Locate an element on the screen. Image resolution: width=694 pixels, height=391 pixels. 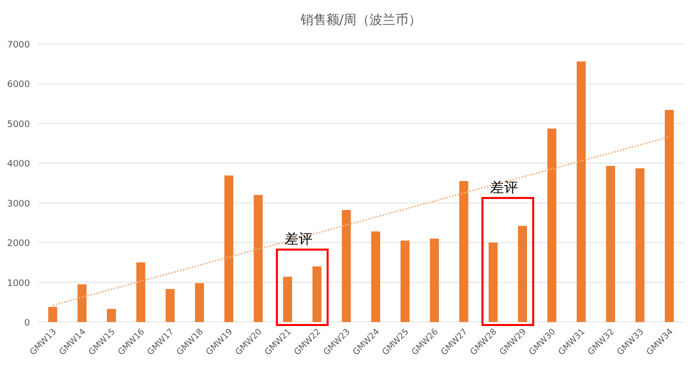
y-tick-label: 5000 is located at coordinates (18, 125).